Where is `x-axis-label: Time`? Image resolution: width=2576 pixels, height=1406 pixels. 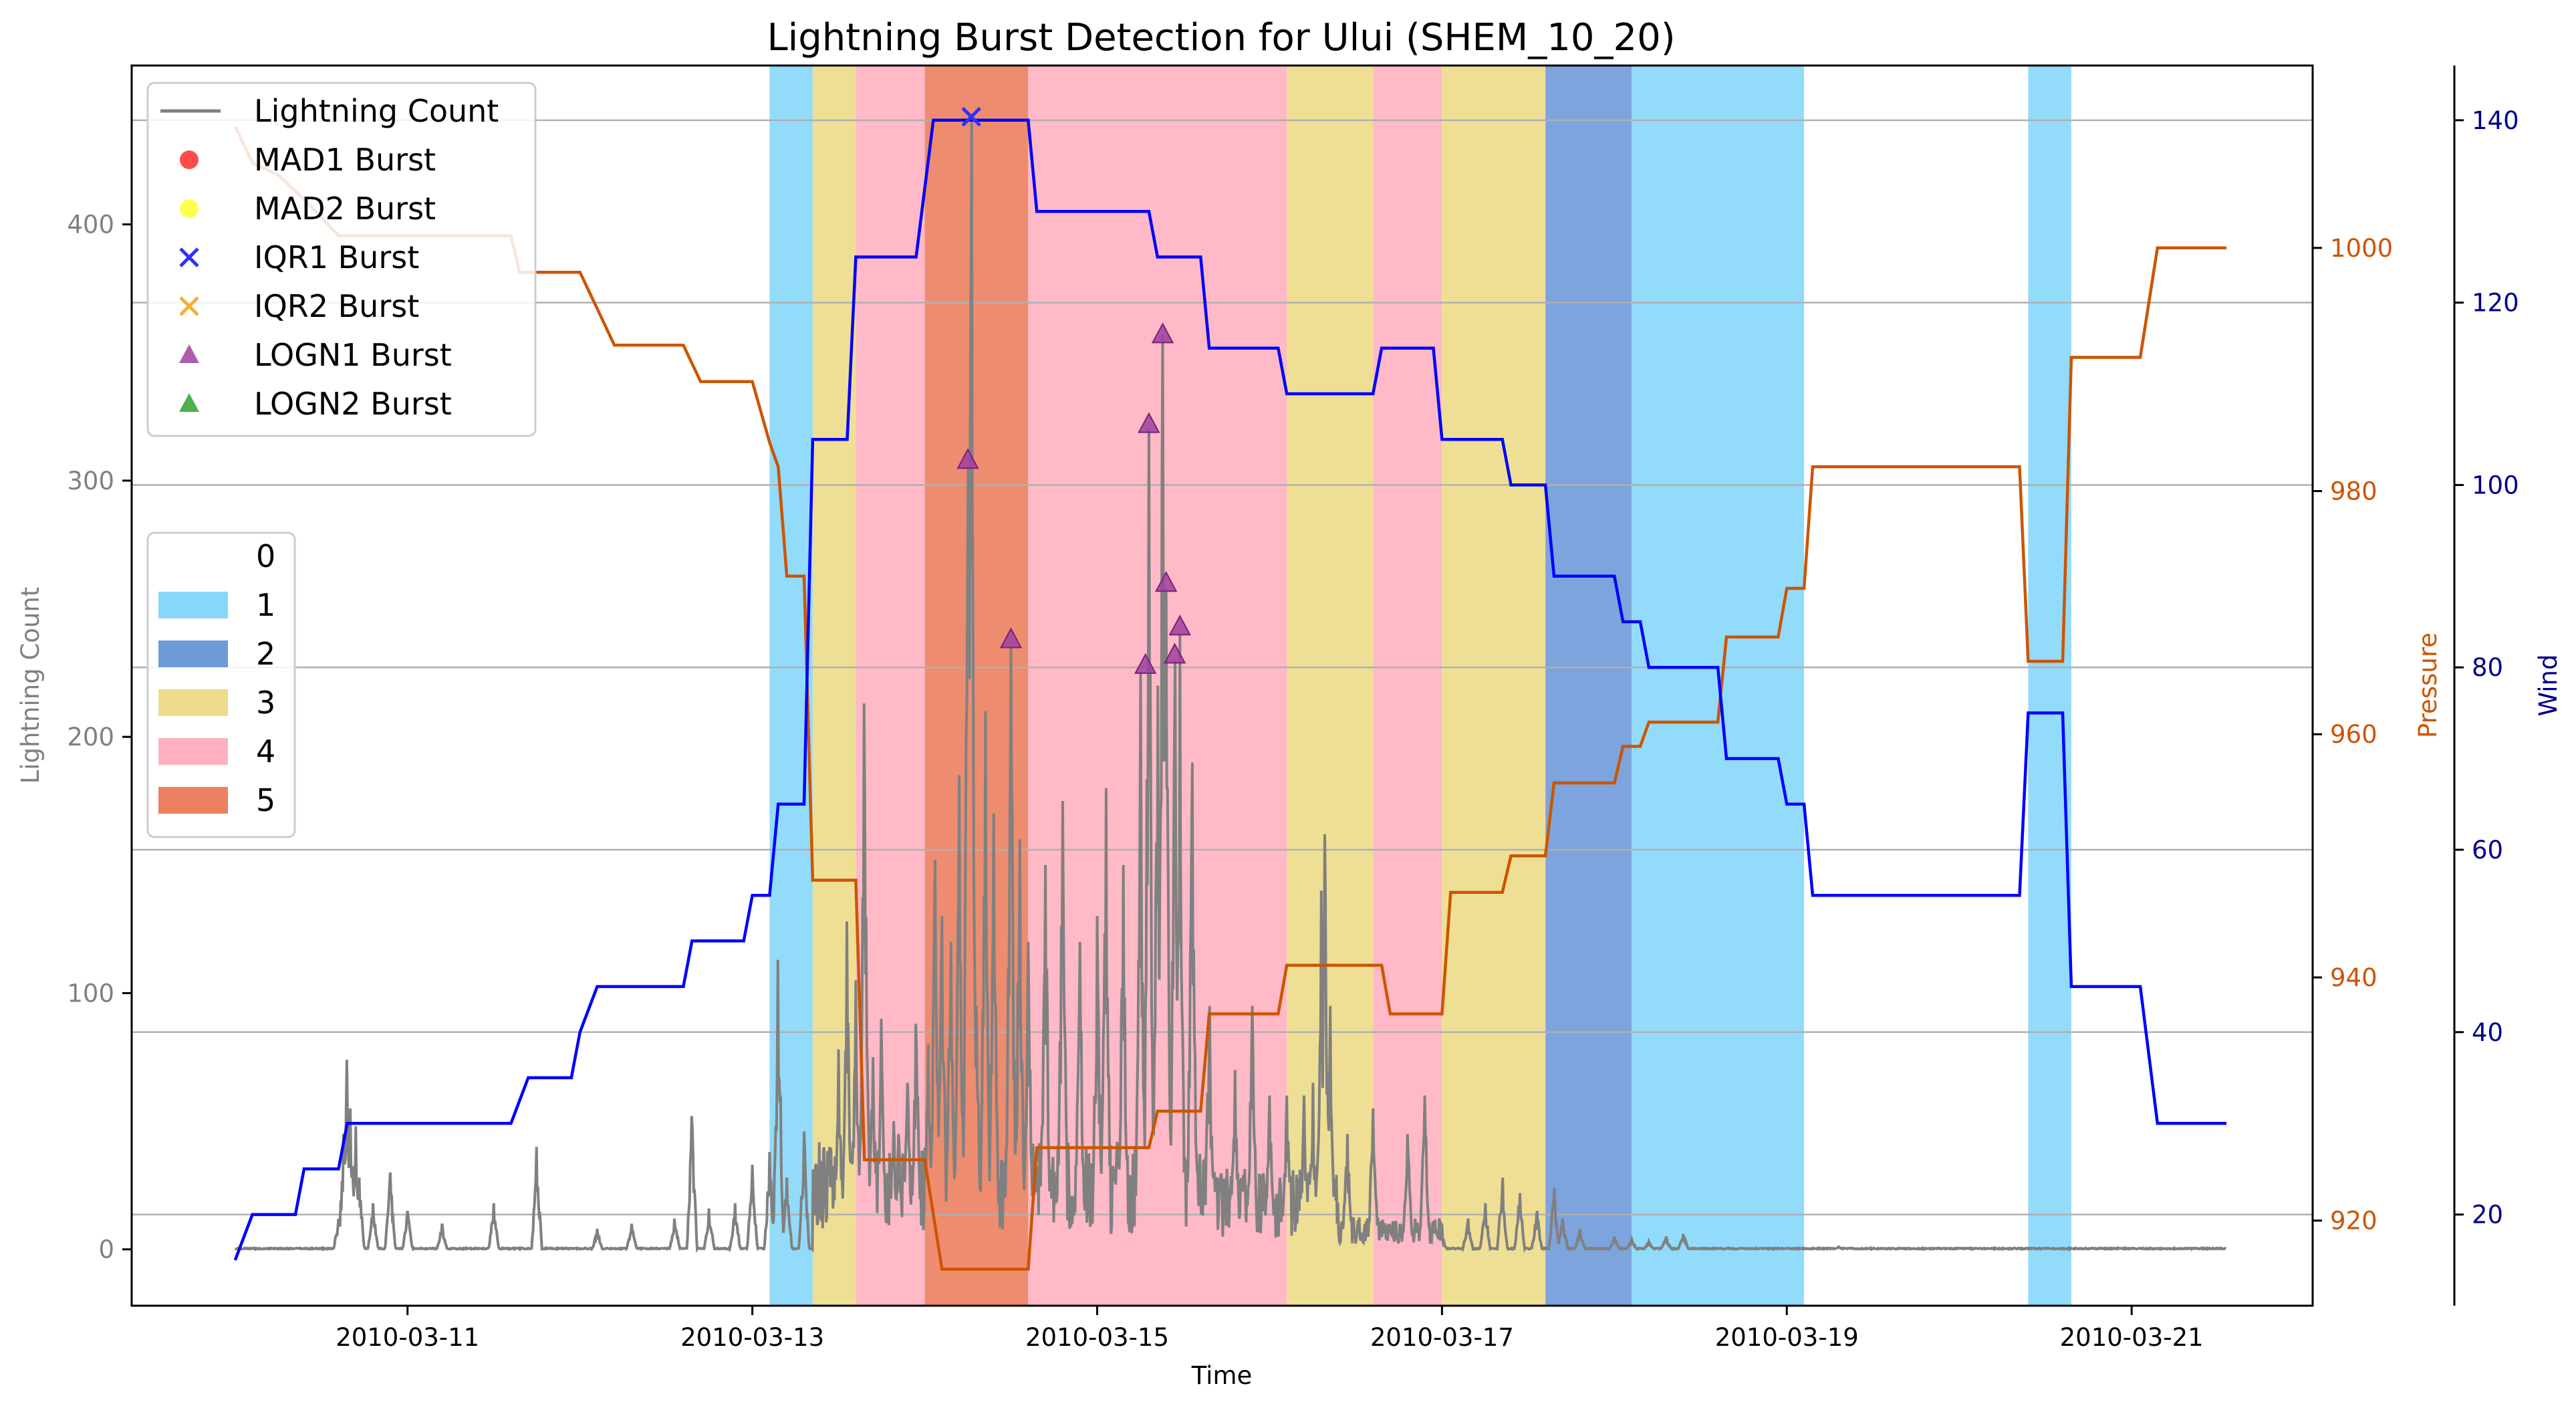 x-axis-label: Time is located at coordinates (1222, 1375).